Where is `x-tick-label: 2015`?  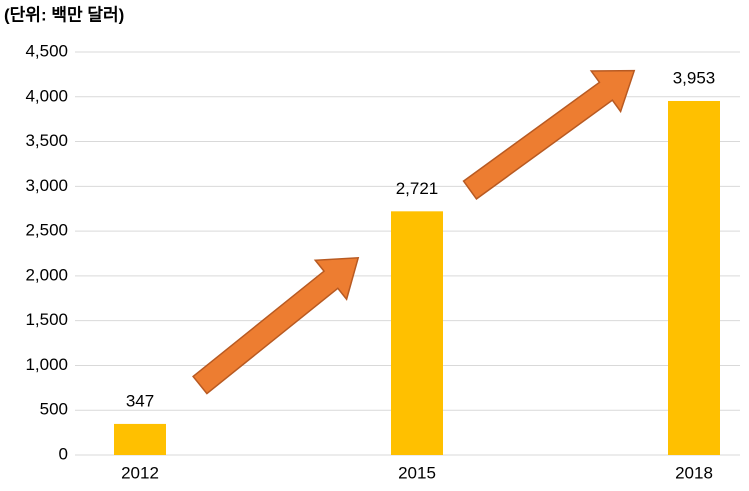
x-tick-label: 2015 is located at coordinates (417, 472).